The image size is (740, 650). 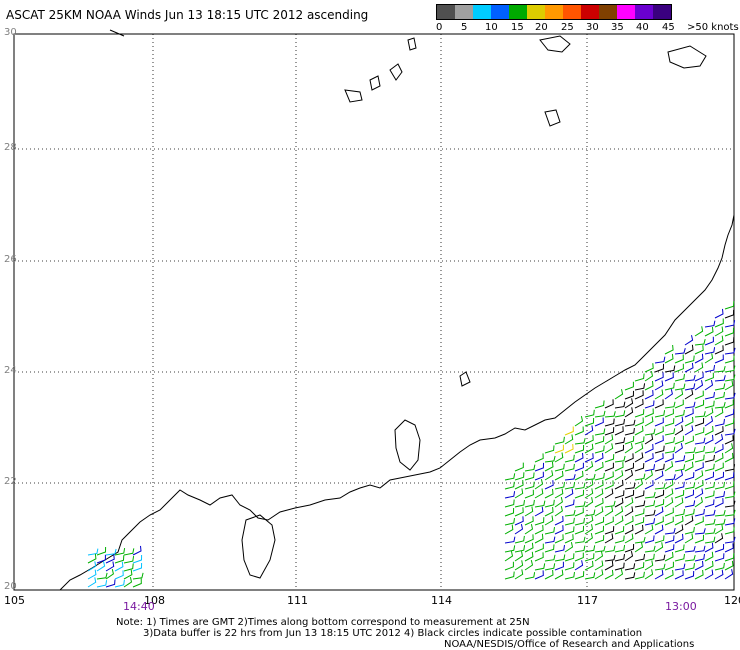 What do you see at coordinates (139, 606) in the screenshot?
I see `pass-time-left: 14:40` at bounding box center [139, 606].